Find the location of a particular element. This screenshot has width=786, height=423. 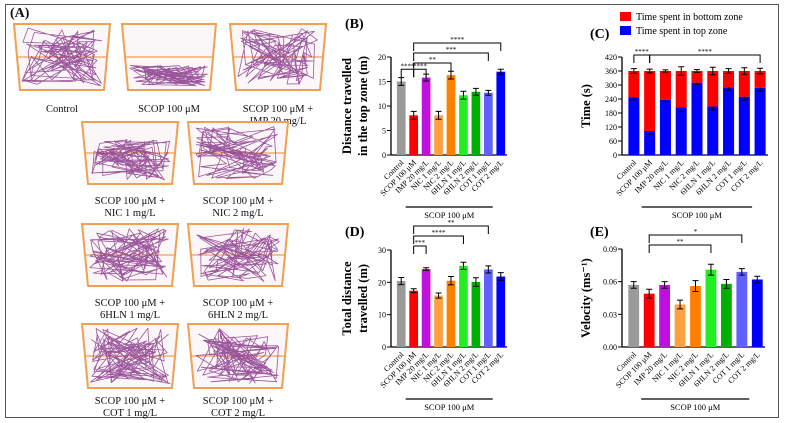

y-axis-label: in the top zone (m) is located at coordinates (363, 106).